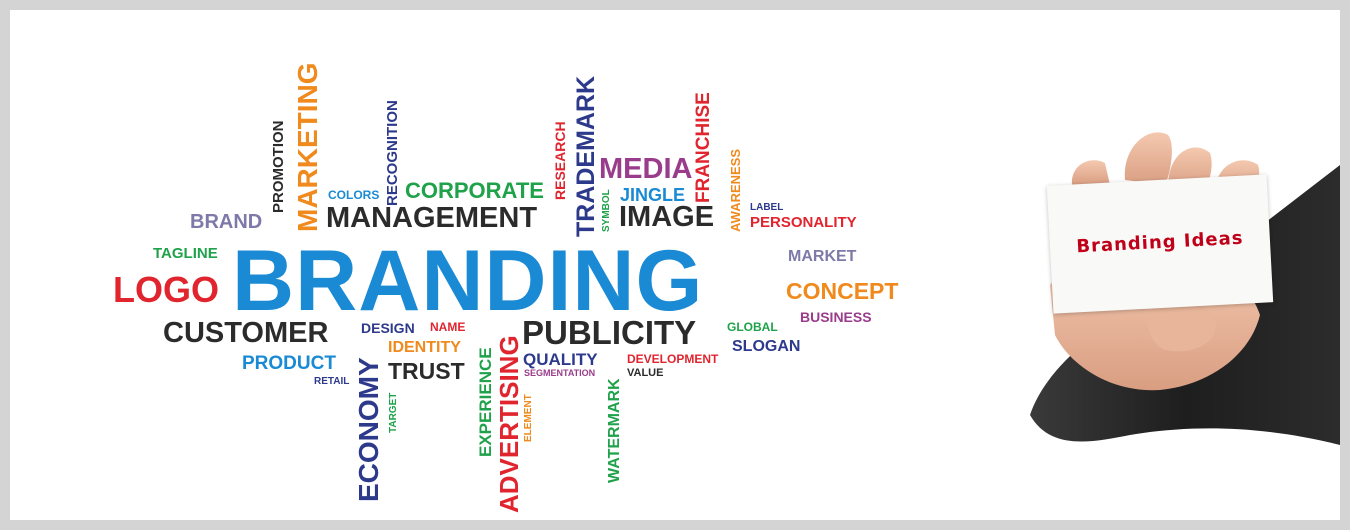  What do you see at coordinates (586, 156) in the screenshot?
I see `word-trademark: TRADEMARK` at bounding box center [586, 156].